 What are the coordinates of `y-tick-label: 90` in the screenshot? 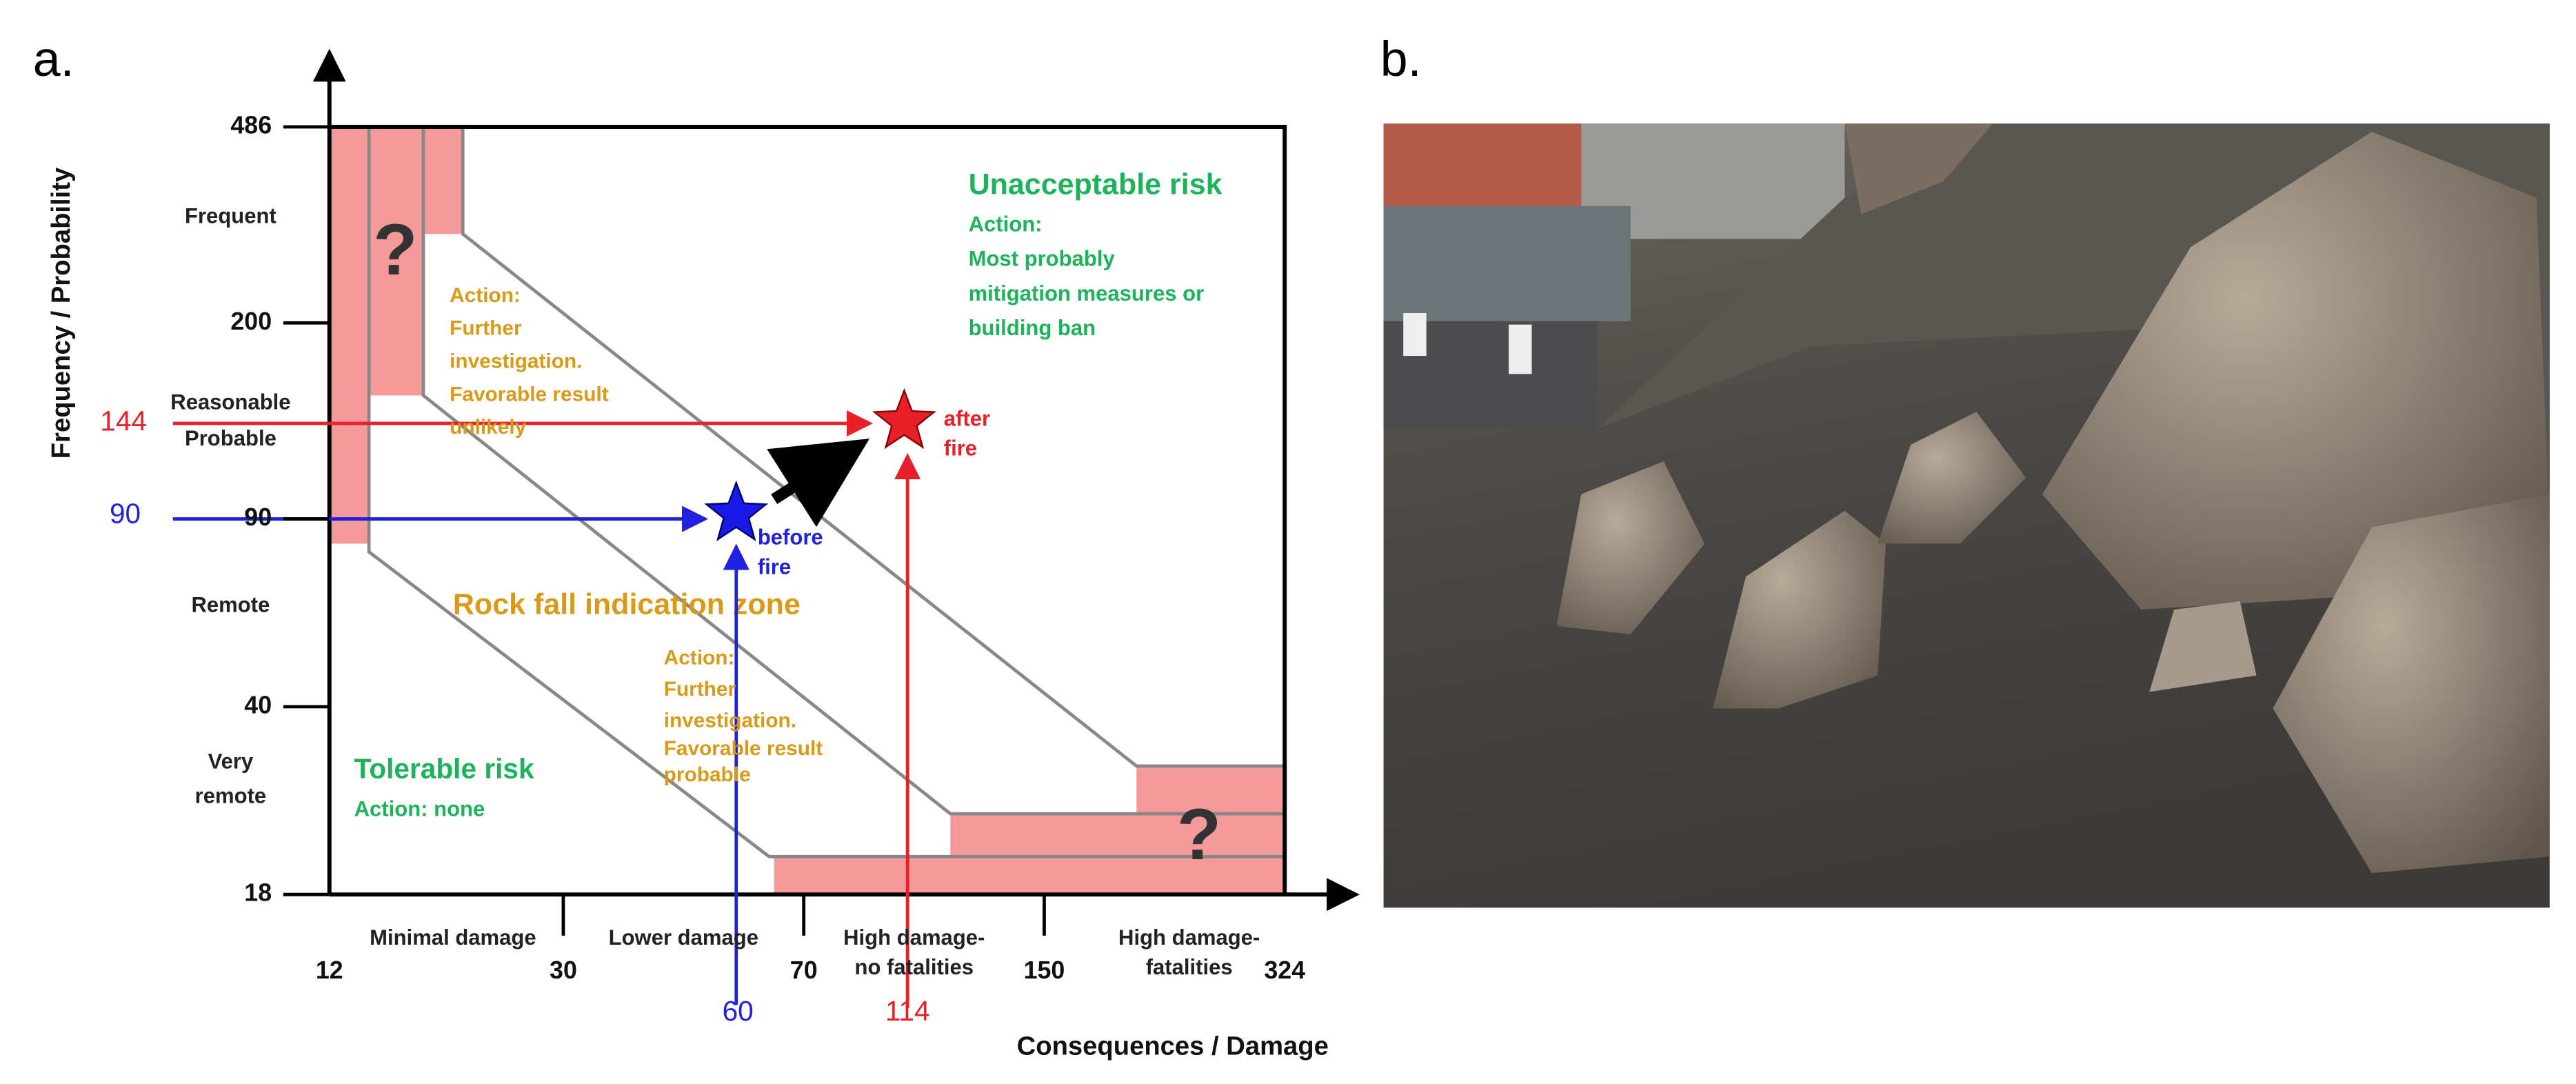 It's located at (258, 517).